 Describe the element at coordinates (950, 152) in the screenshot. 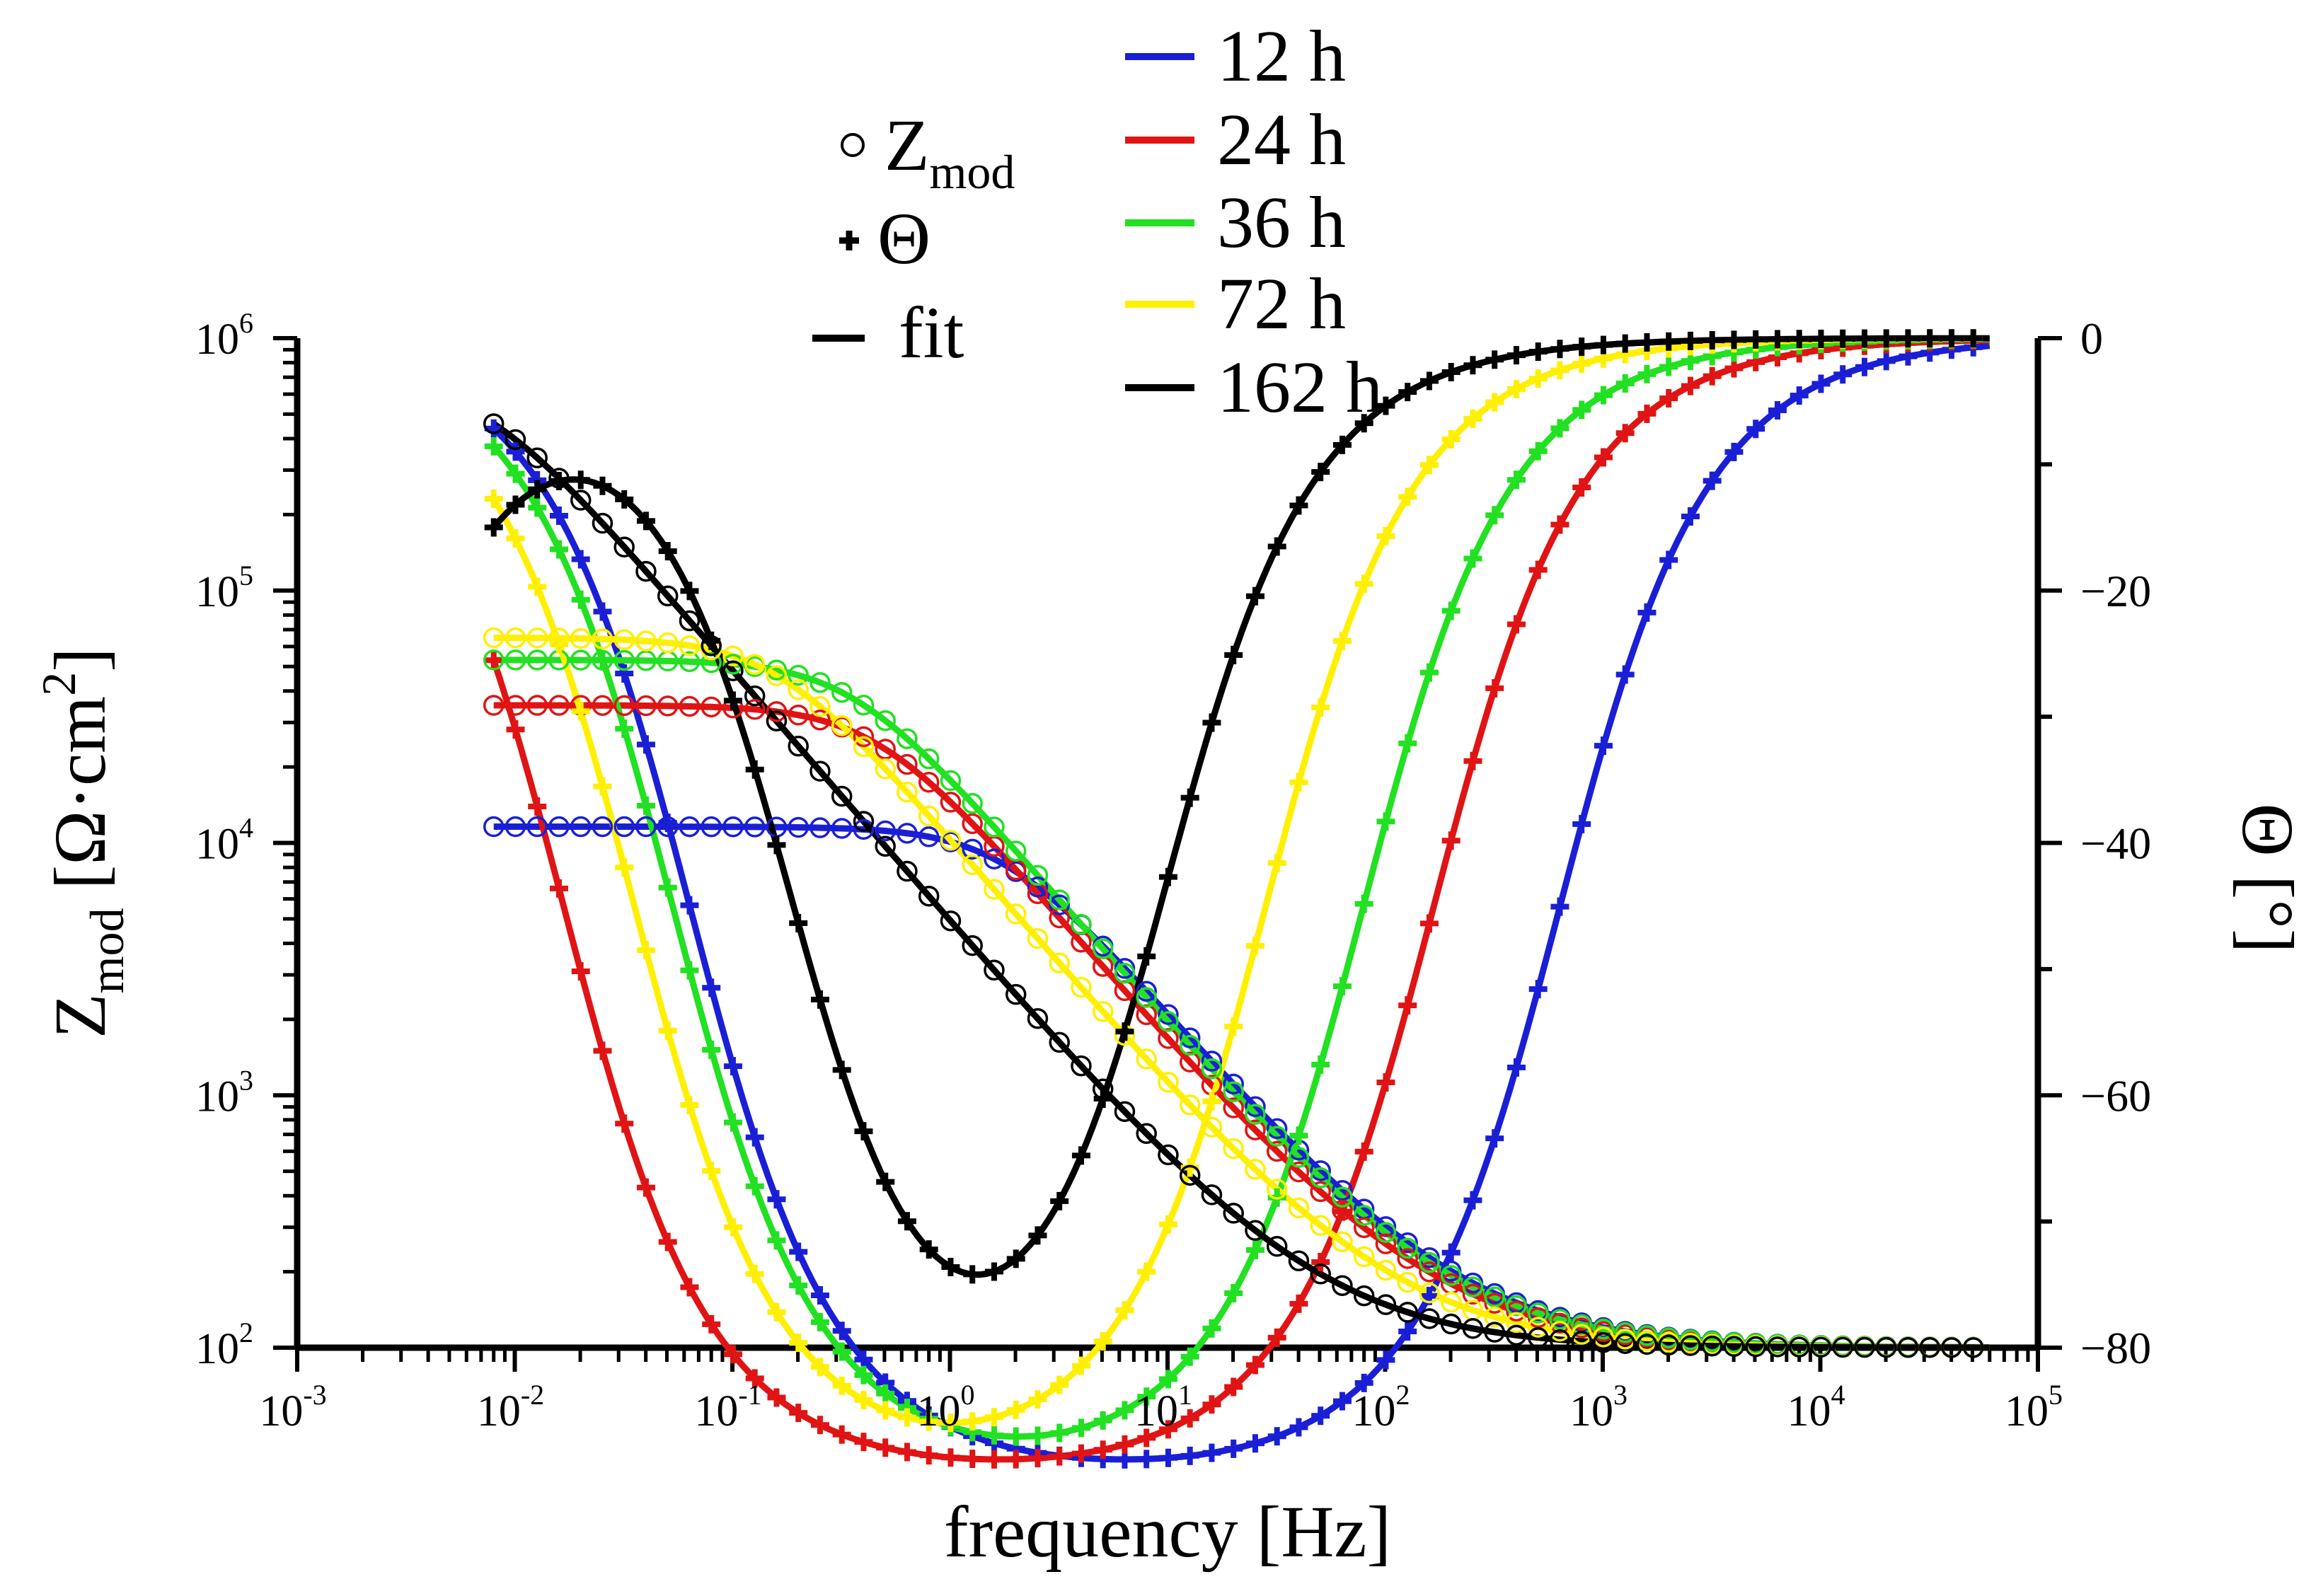

I see `legend-zmod-label: Zmod` at that location.